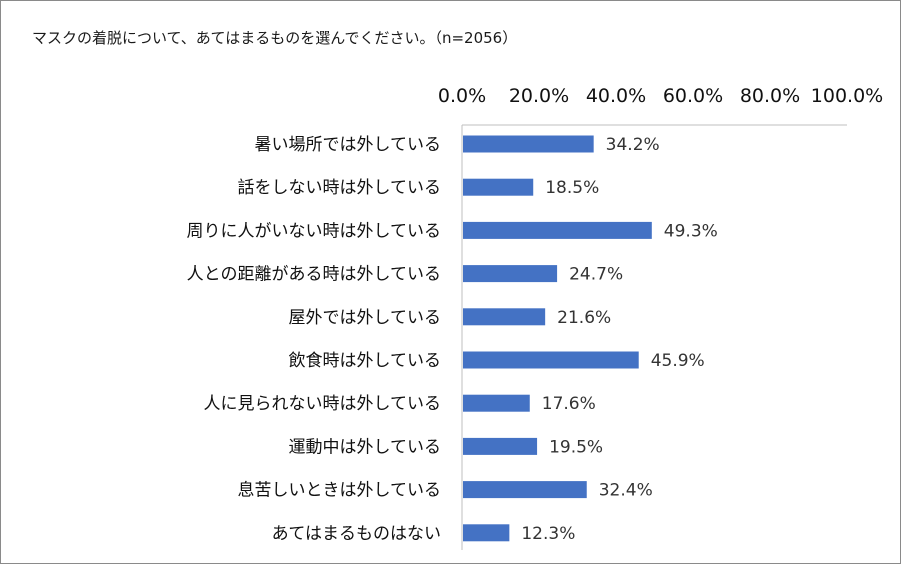 This screenshot has height=564, width=901. Describe the element at coordinates (633, 145) in the screenshot. I see `data-label: 34.2%` at that location.